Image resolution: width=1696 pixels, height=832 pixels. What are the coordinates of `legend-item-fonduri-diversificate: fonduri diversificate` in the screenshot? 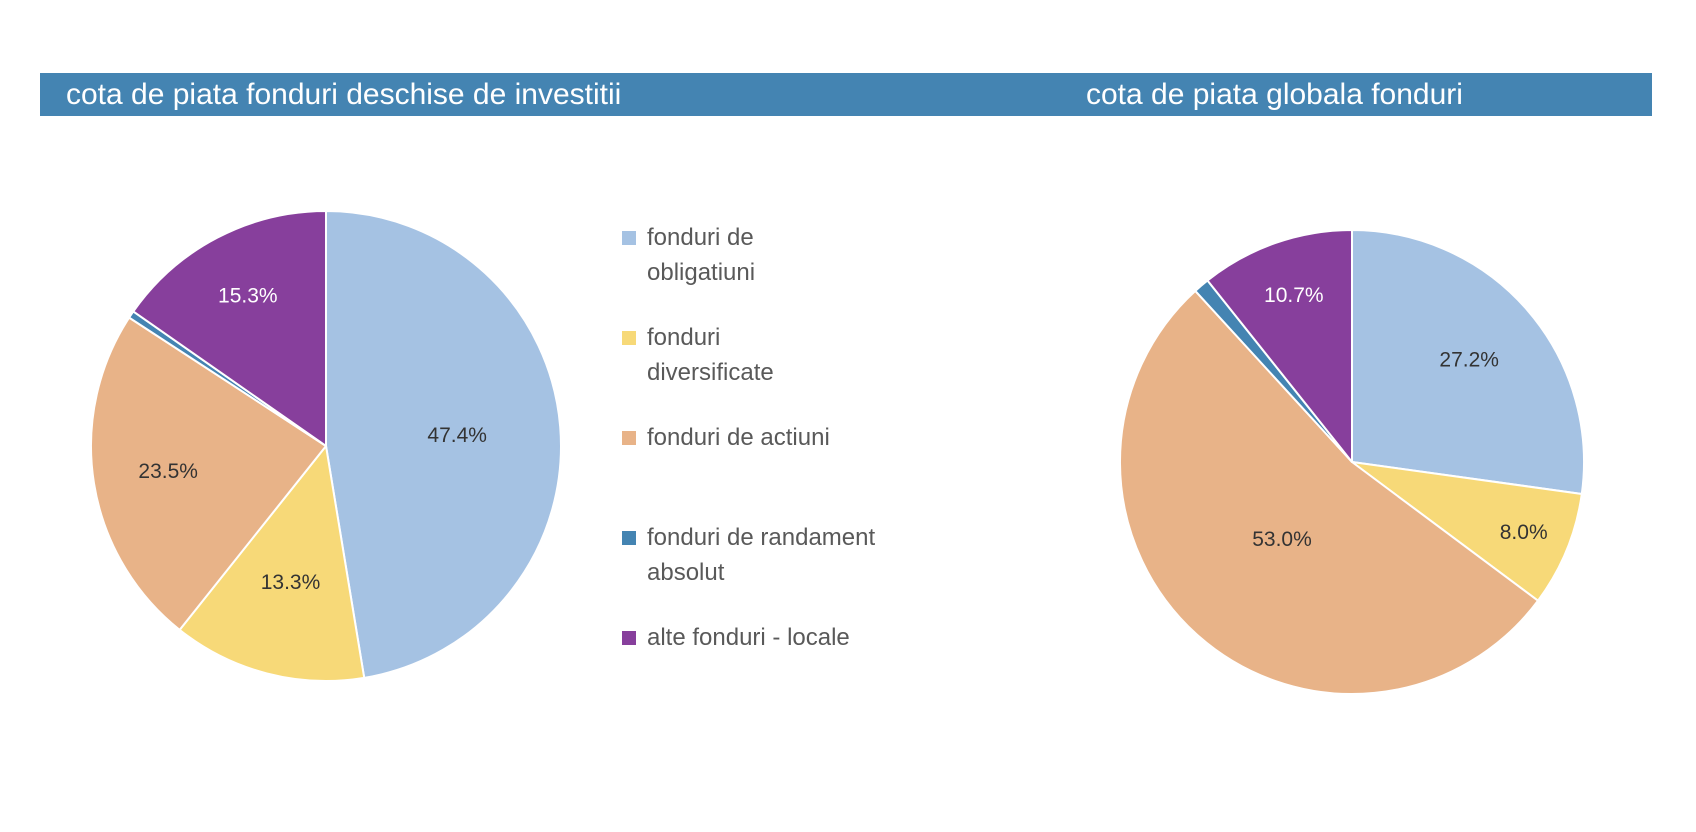 It's located at (719, 355).